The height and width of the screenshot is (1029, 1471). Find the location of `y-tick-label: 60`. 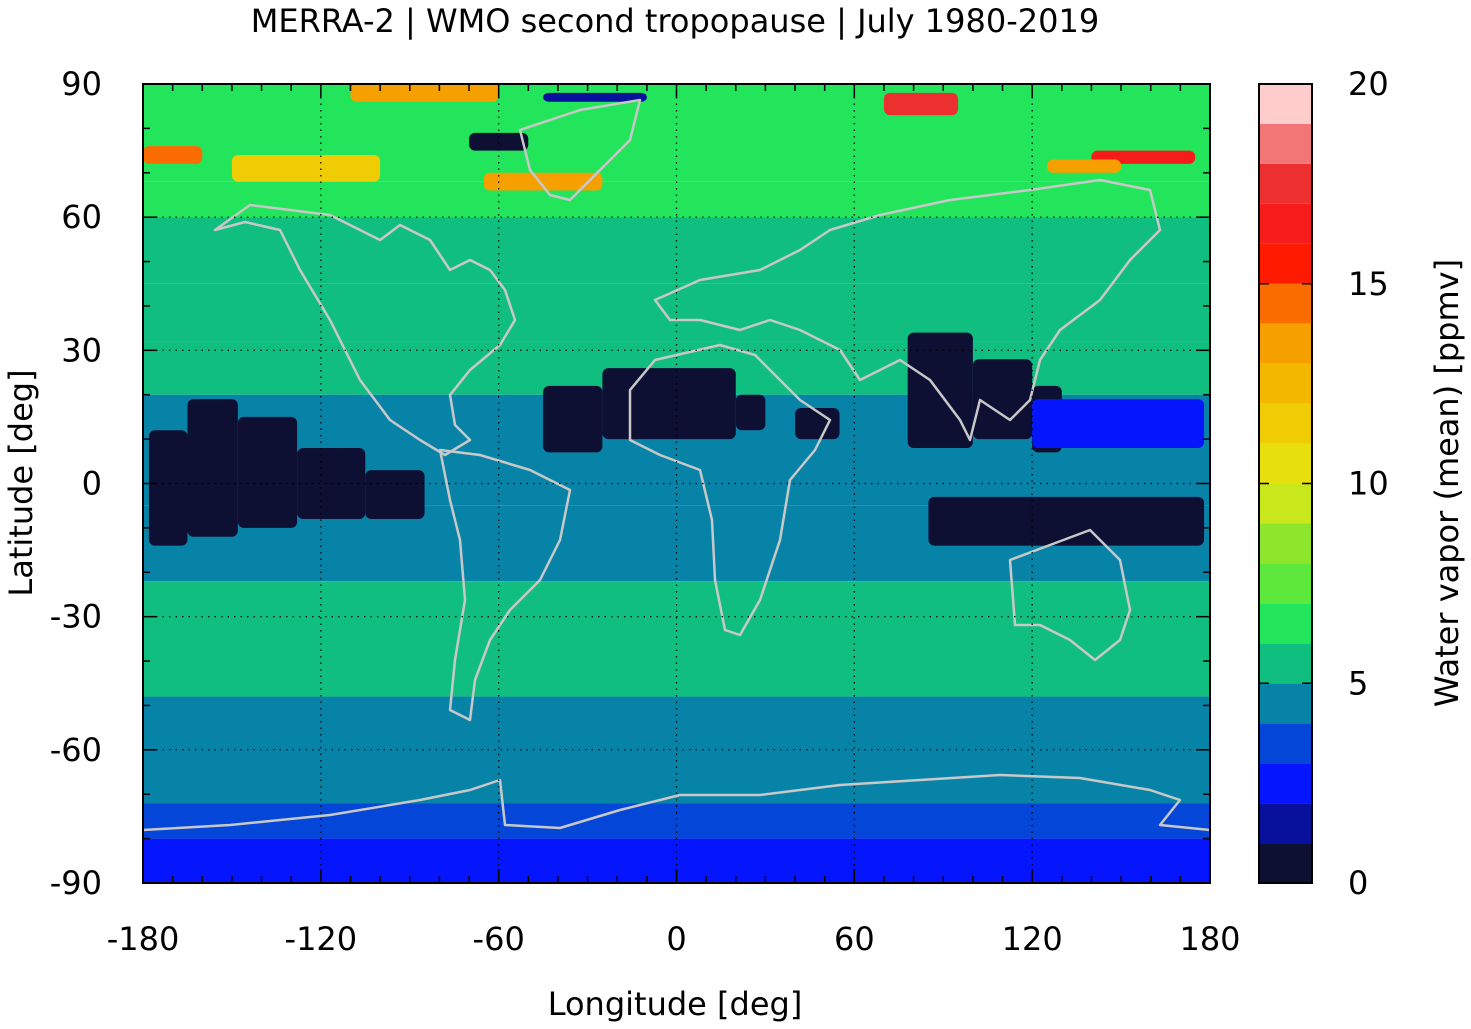

y-tick-label: 60 is located at coordinates (81, 217).